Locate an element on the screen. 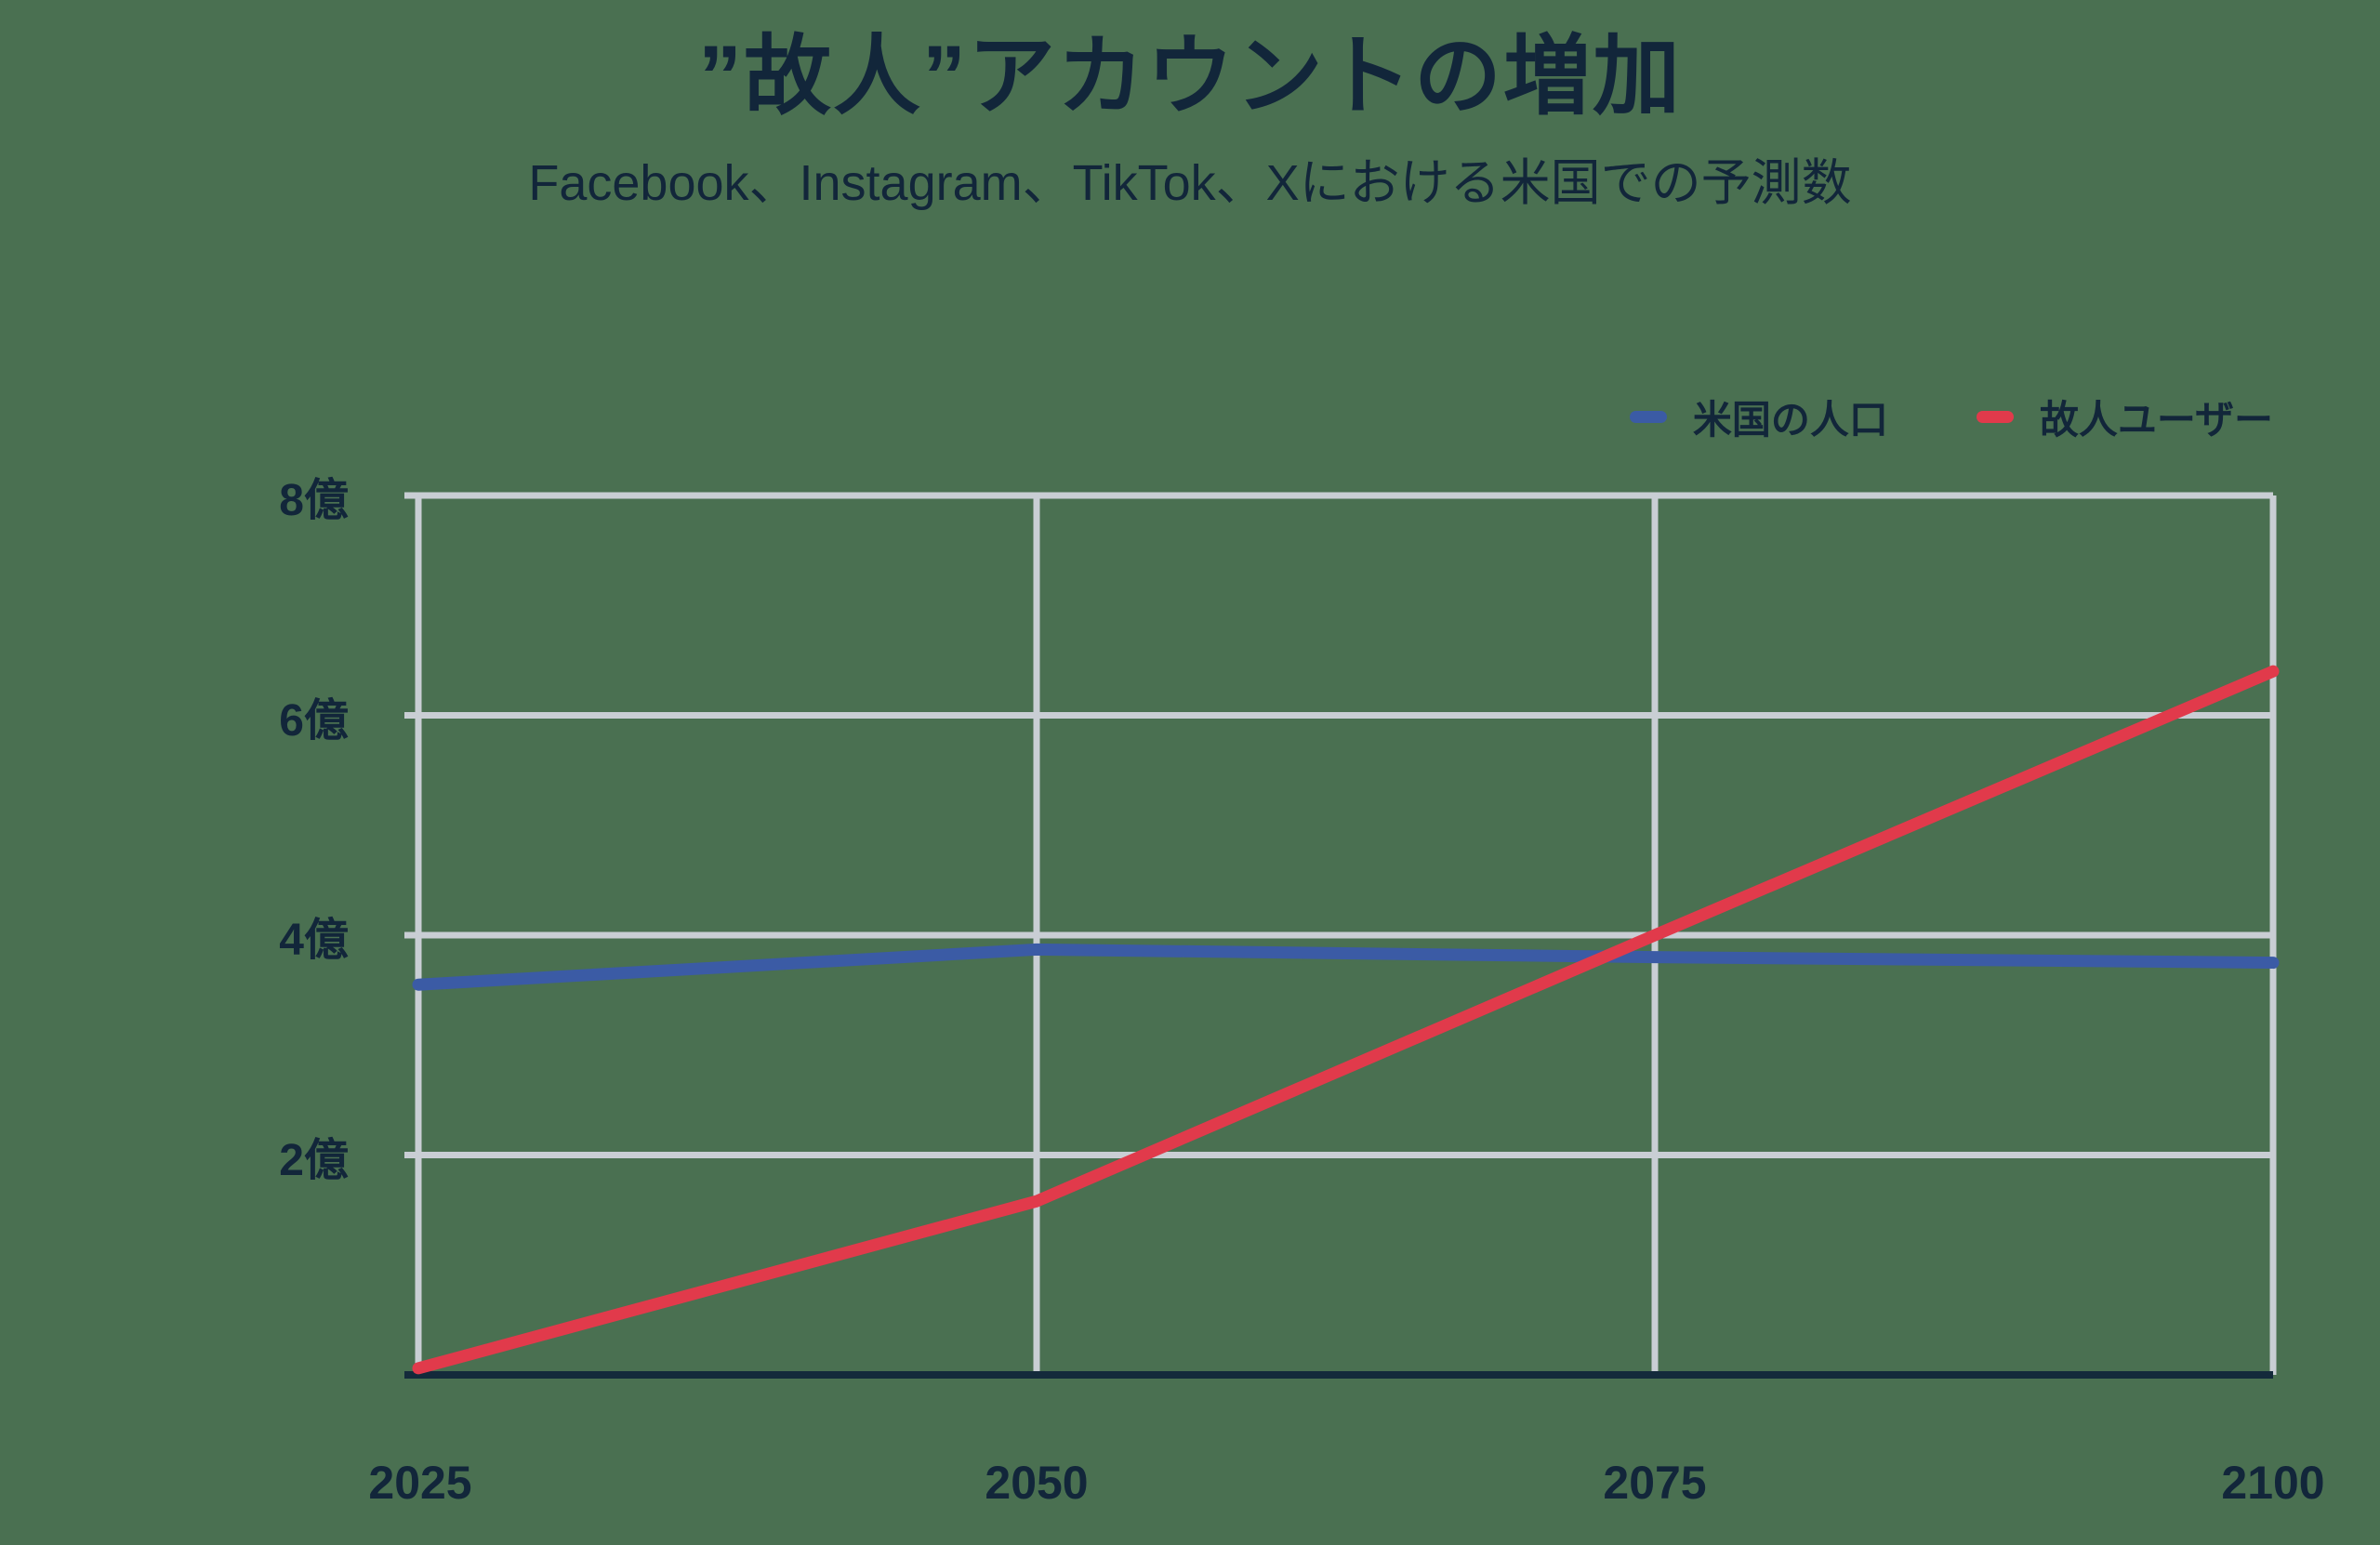 The width and height of the screenshot is (2380, 1545). x-tick-2100: 2100 is located at coordinates (2273, 1483).